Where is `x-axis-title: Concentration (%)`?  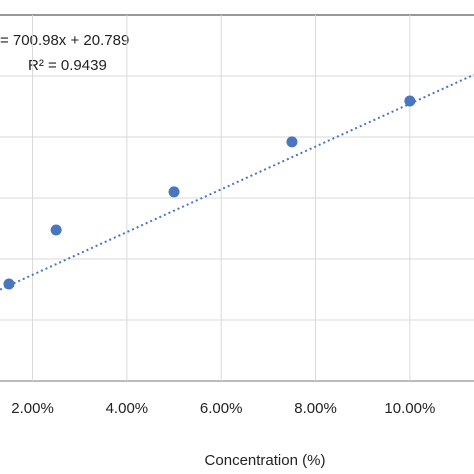 x-axis-title: Concentration (%) is located at coordinates (265, 460).